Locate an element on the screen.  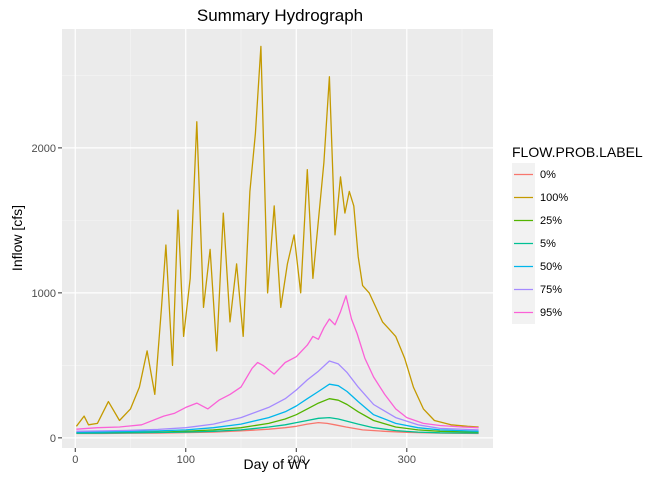
y-tick-label: 0 is located at coordinates (53, 439).